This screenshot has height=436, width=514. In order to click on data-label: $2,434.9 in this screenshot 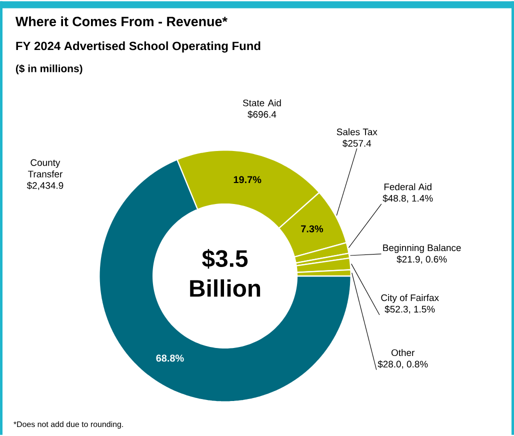, I will do `click(45, 186)`.